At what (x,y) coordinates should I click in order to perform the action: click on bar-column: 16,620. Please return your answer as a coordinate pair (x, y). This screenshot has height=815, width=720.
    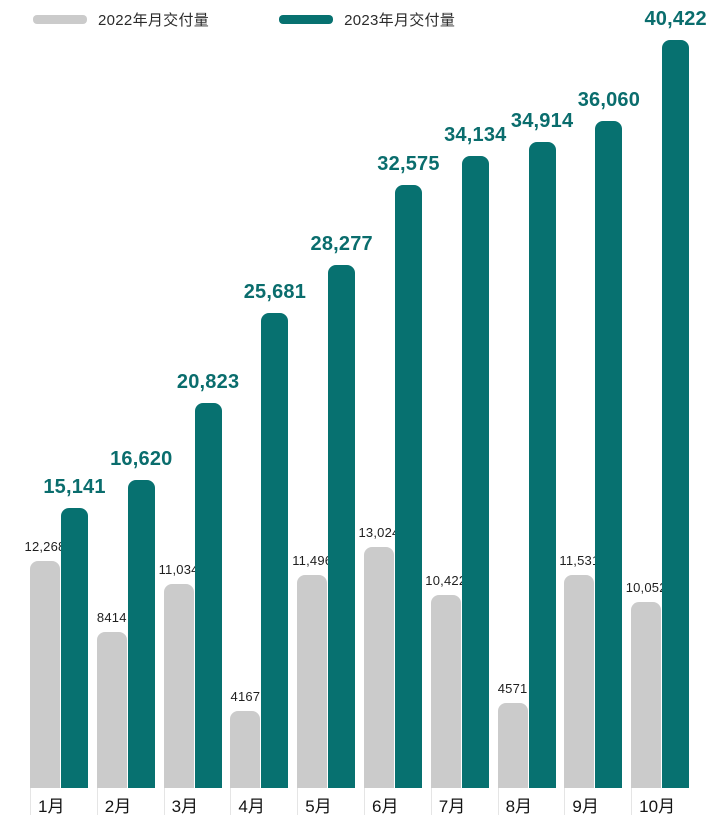
    Looking at the image, I should click on (141, 618).